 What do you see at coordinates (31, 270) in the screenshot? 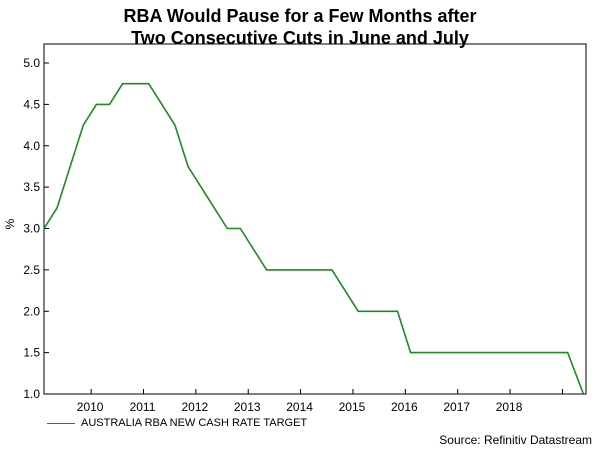
I see `y-tick-label: 2.5` at bounding box center [31, 270].